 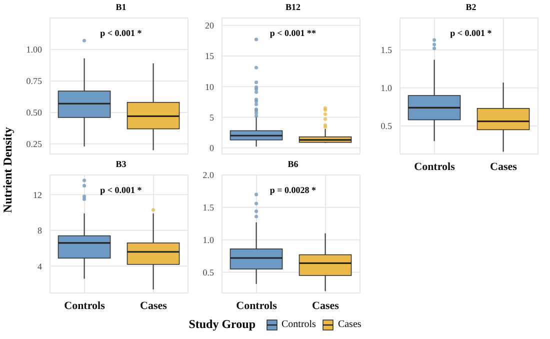 I want to click on y-tick-label: 1.00, so click(x=34, y=49).